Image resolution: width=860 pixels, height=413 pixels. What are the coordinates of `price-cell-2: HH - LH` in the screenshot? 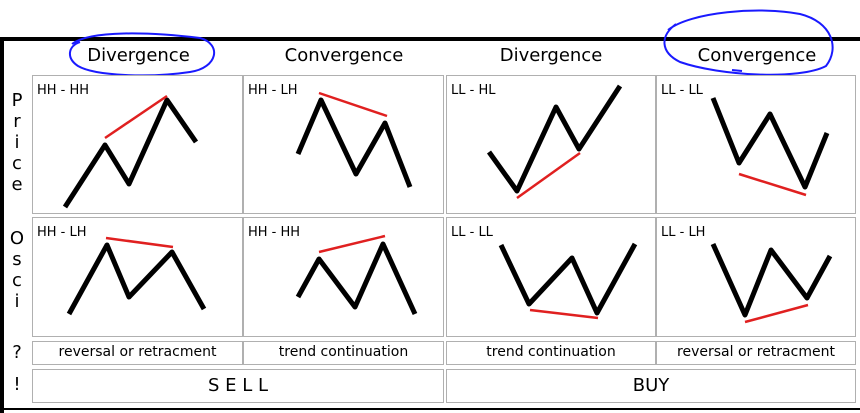 It's located at (343, 144).